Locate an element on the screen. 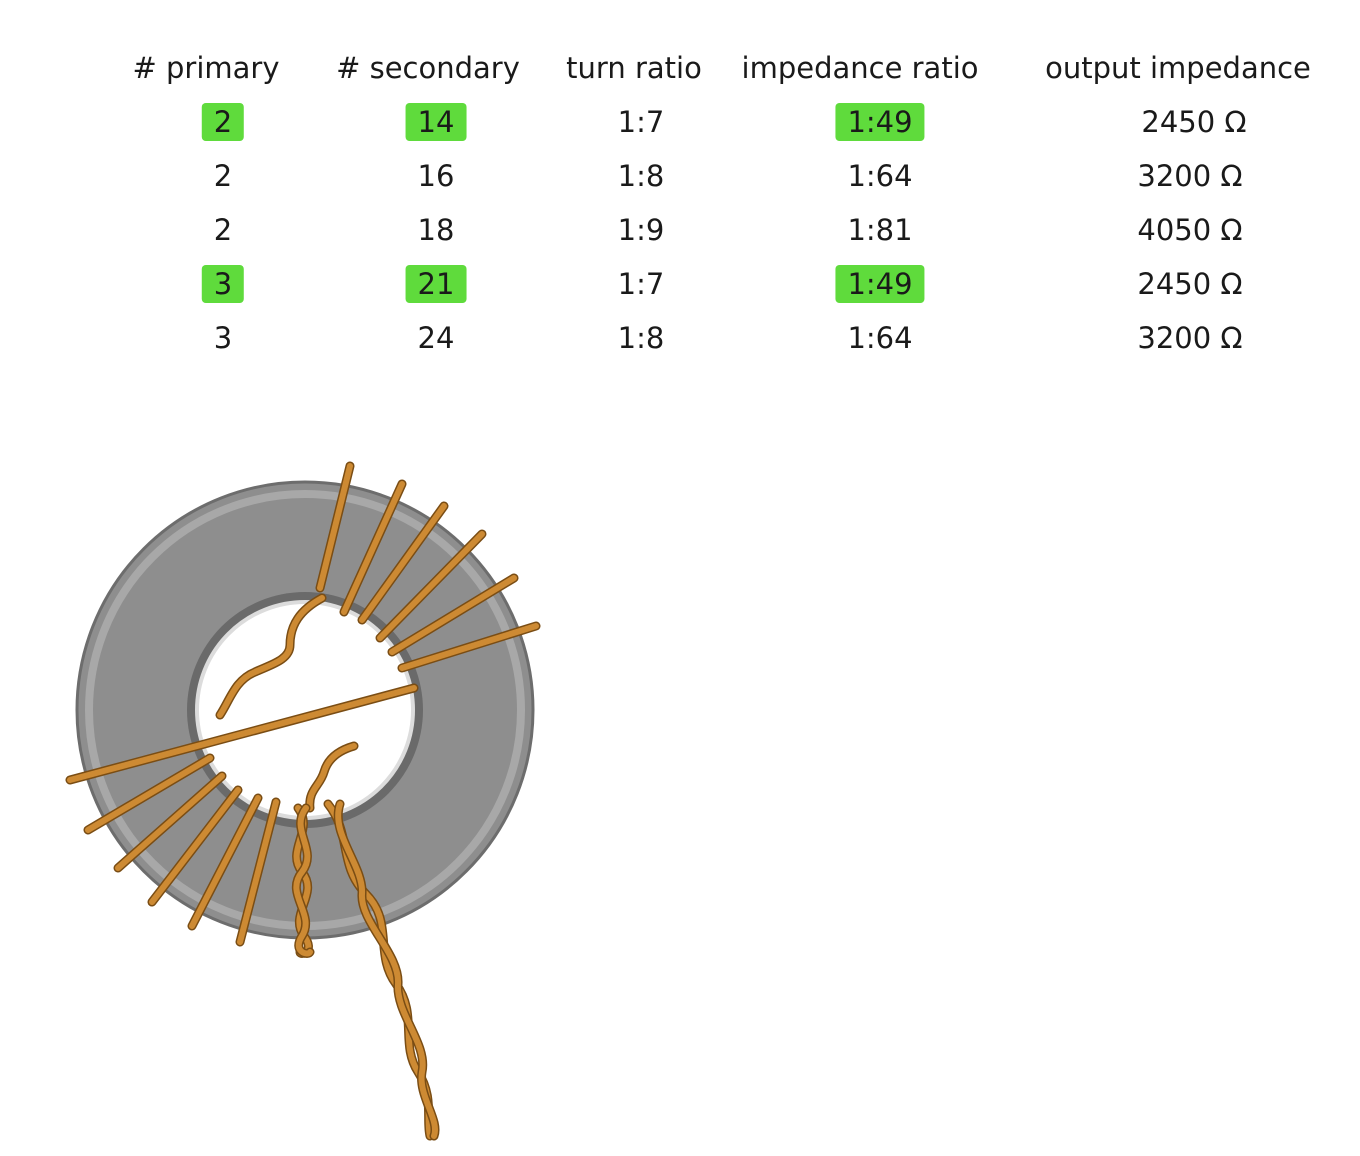  cell-impedance-ratio-r4: 1:49 is located at coordinates (880, 284).